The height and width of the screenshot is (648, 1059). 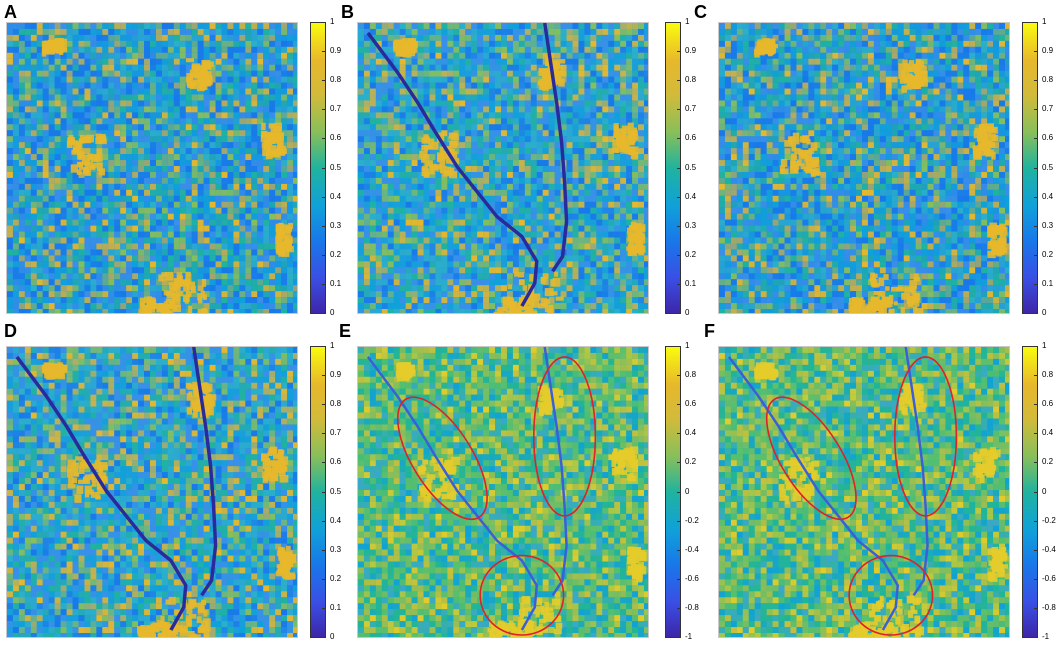 I want to click on colorbar-tick-label: 0.2, so click(x=1048, y=462).